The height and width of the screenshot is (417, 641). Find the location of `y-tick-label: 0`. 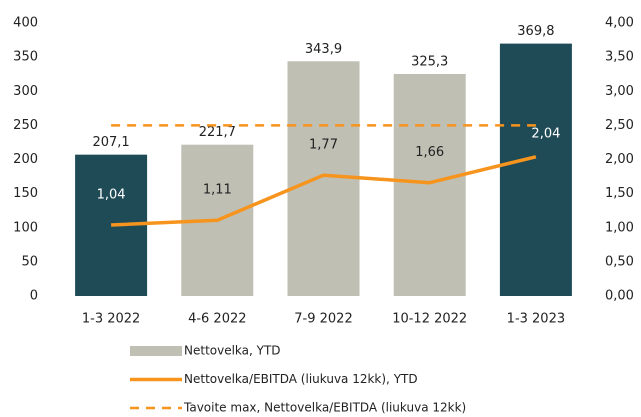

y-tick-label: 0 is located at coordinates (34, 296).